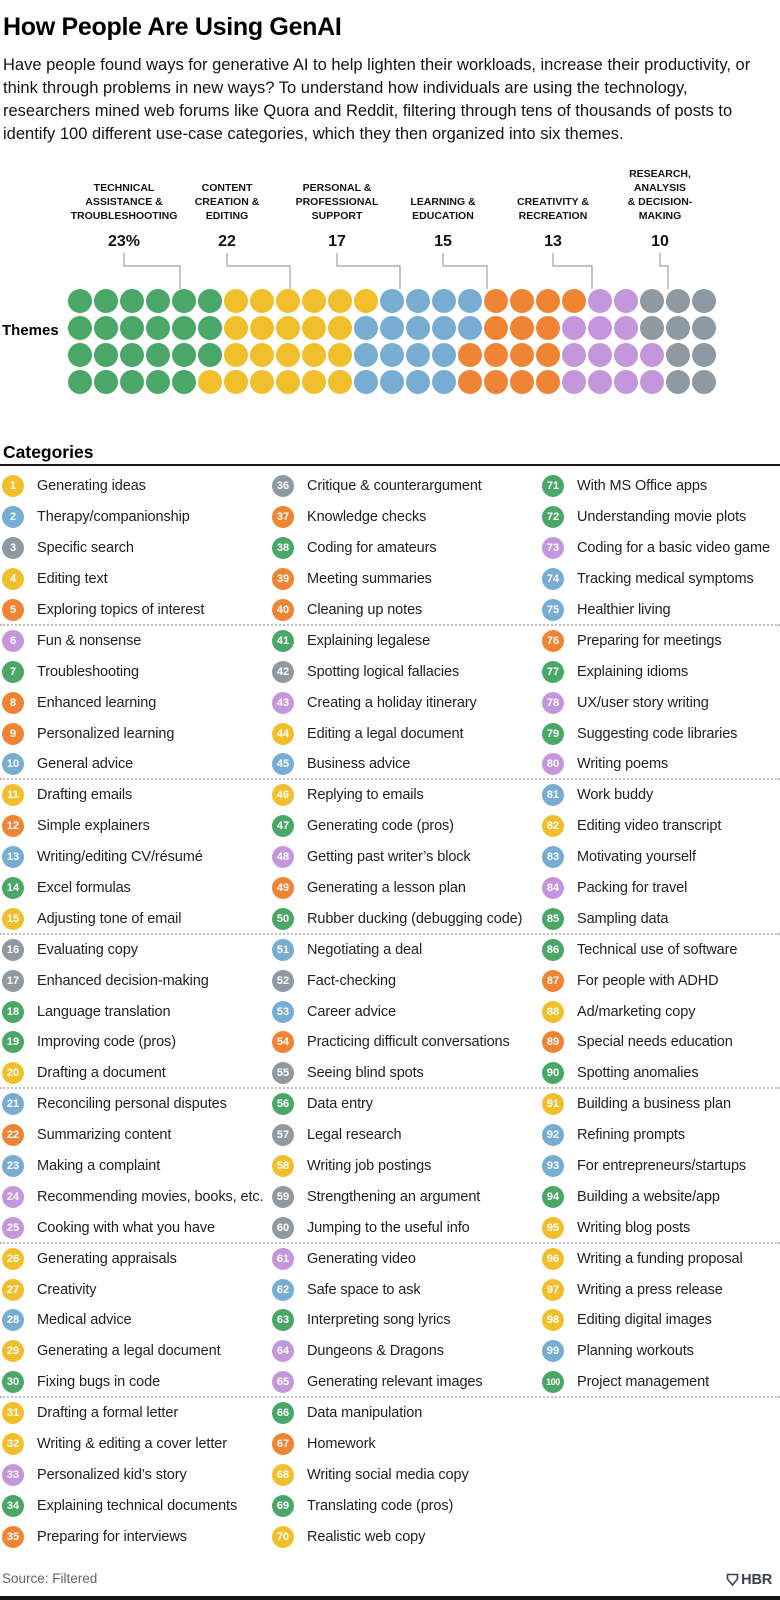 The height and width of the screenshot is (1600, 780). Describe the element at coordinates (553, 1073) in the screenshot. I see `category-number-badge: 90` at that location.